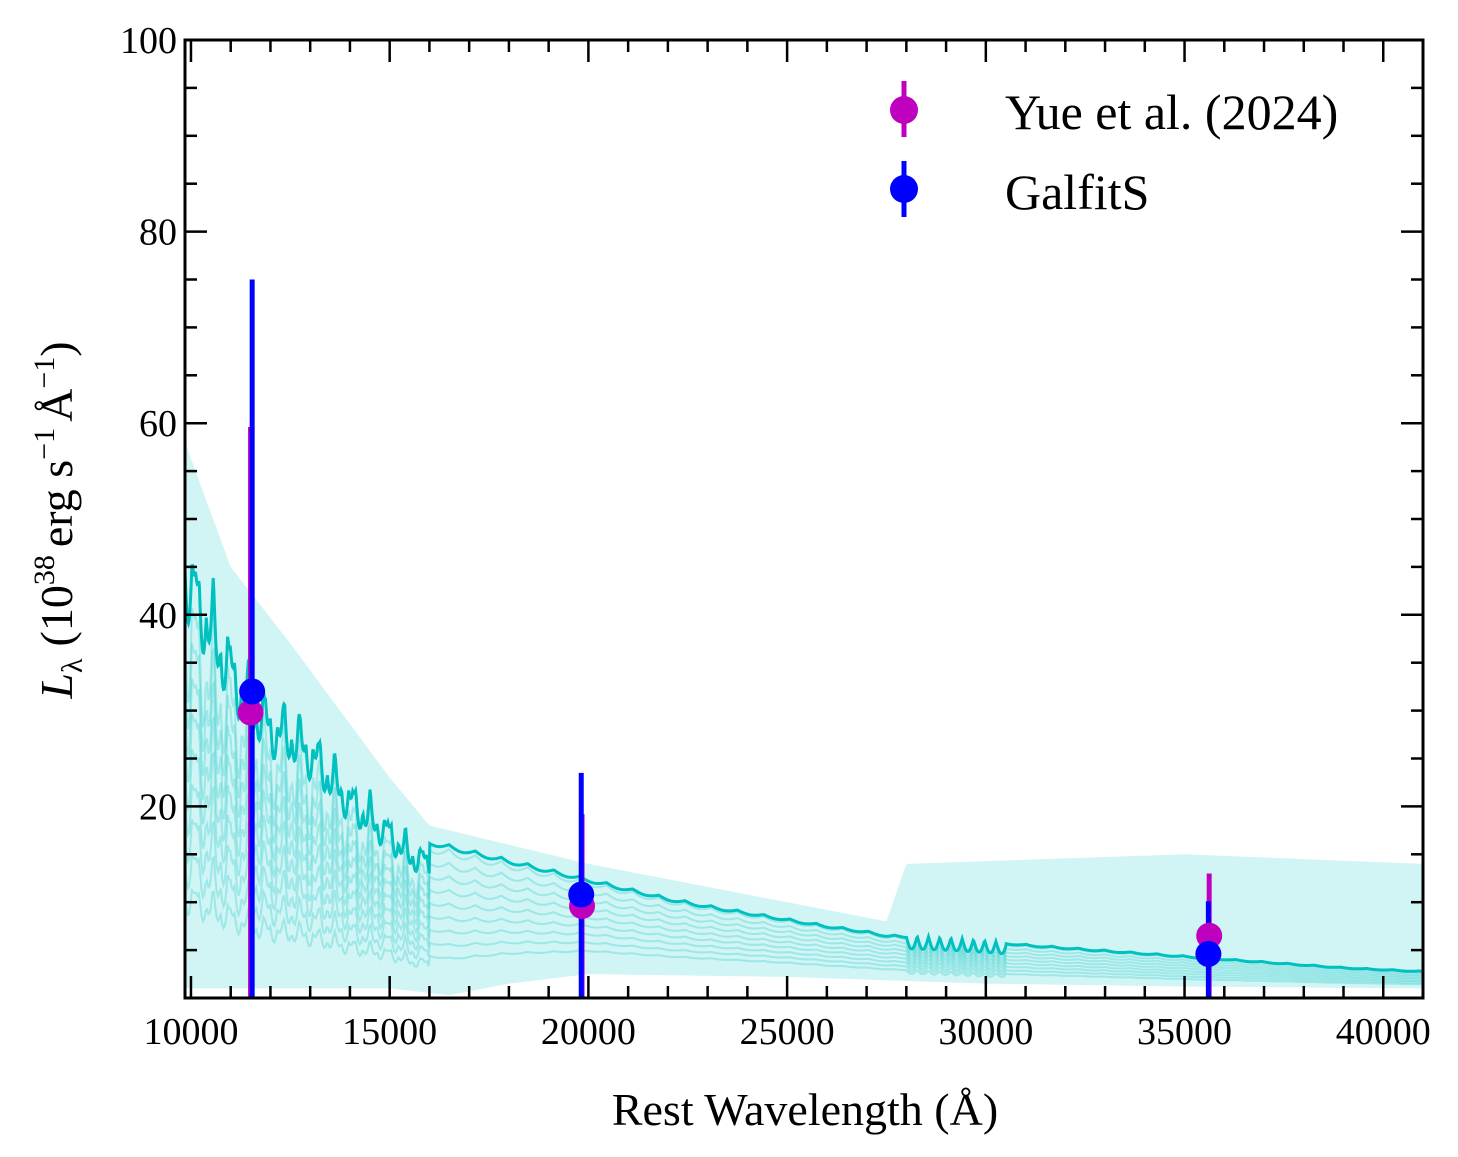 The image size is (1458, 1157). Describe the element at coordinates (190, 1032) in the screenshot. I see `x-tick-label: 10000` at that location.